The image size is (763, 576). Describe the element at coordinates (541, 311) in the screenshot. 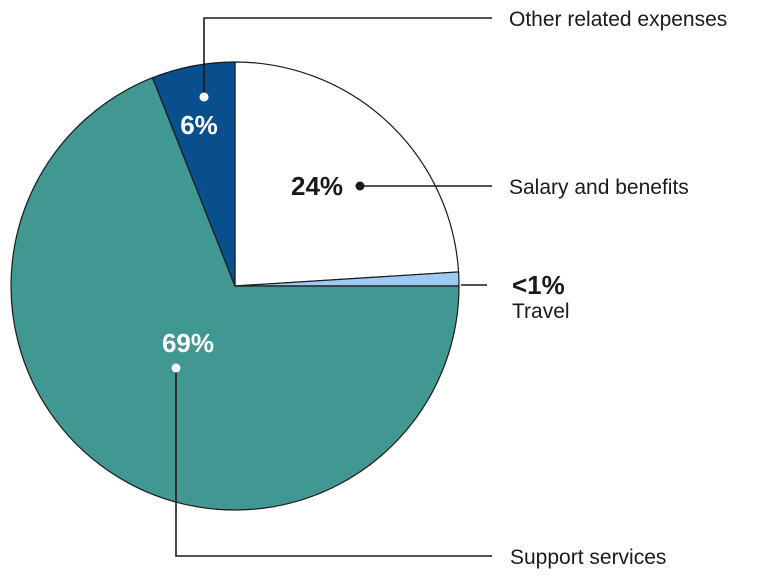

I see `slice-name-label-travel: Travel` at that location.